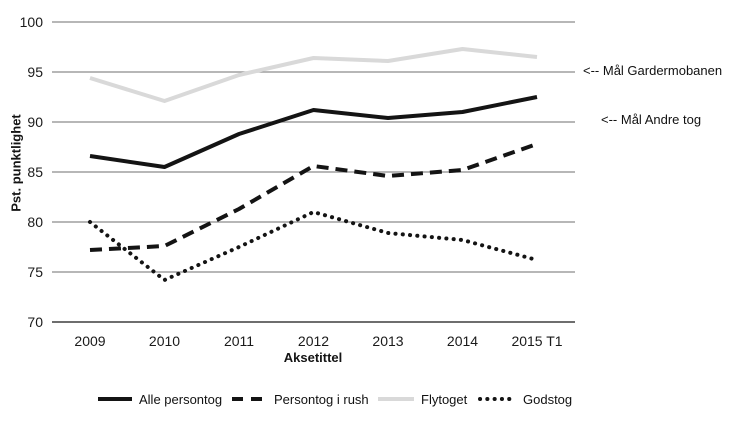 This screenshot has height=425, width=730. I want to click on svg-text: 100, so click(32, 22).